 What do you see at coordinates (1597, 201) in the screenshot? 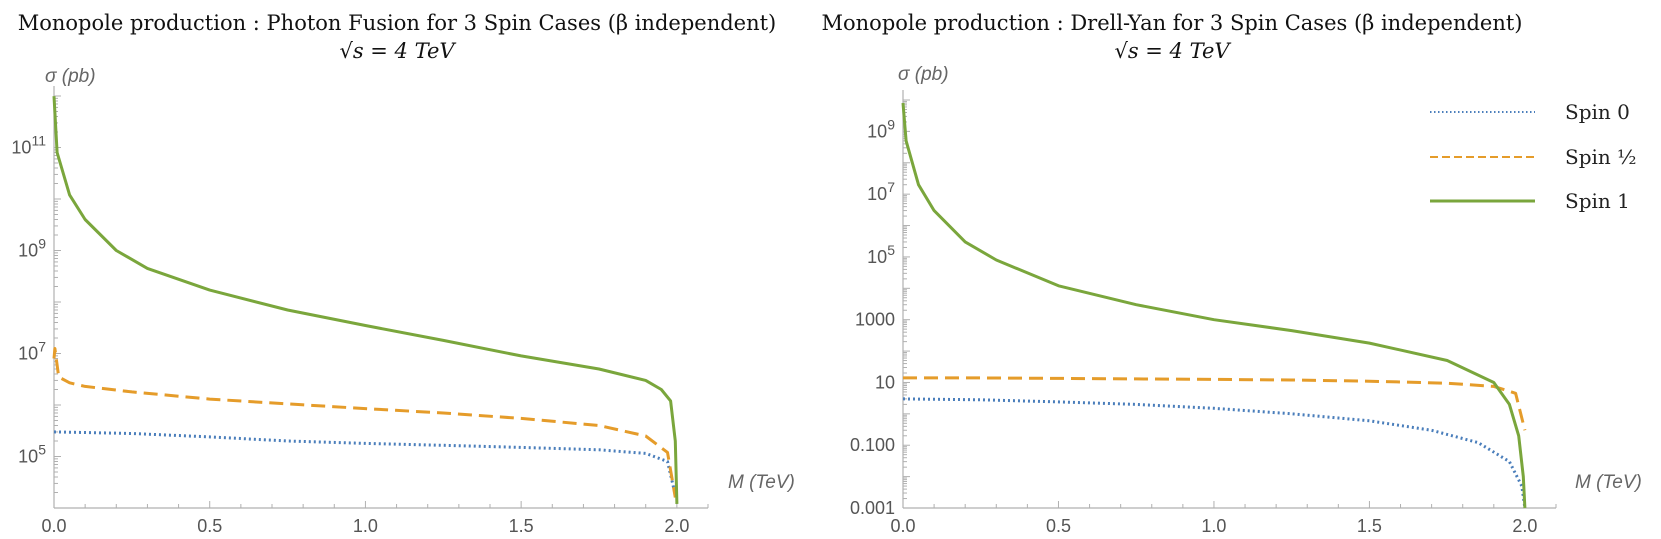
I see `legend-label-spin-1: Spin 1` at bounding box center [1597, 201].